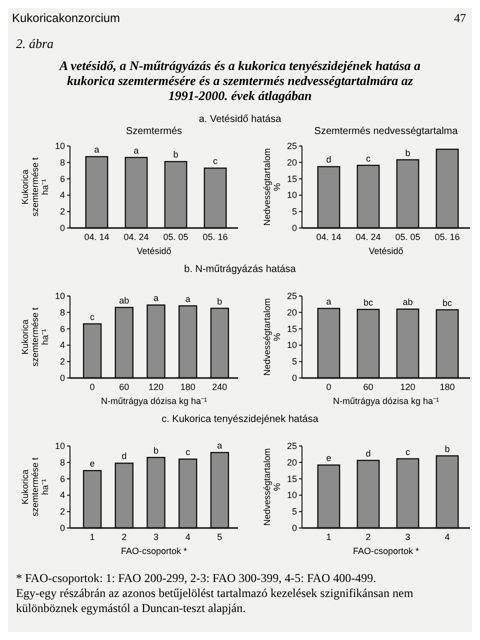 The width and height of the screenshot is (480, 640). What do you see at coordinates (66, 18) in the screenshot?
I see `text: Kukoricakonzorcium` at bounding box center [66, 18].